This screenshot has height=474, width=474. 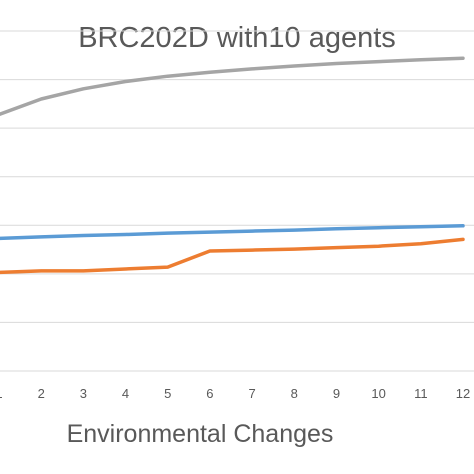 I want to click on x-tick-label: 6, so click(x=209, y=393).